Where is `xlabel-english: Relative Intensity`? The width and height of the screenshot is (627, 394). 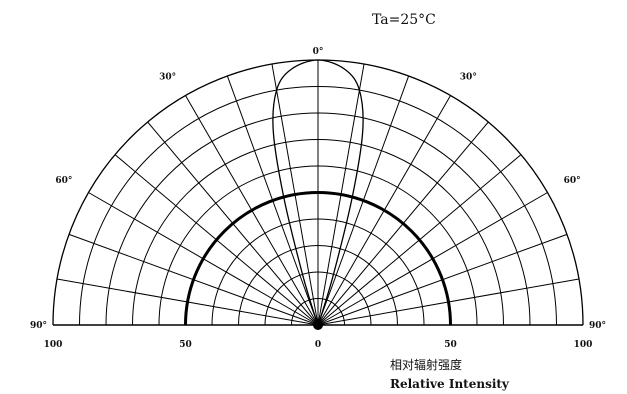
xlabel-english: Relative Intensity is located at coordinates (450, 384).